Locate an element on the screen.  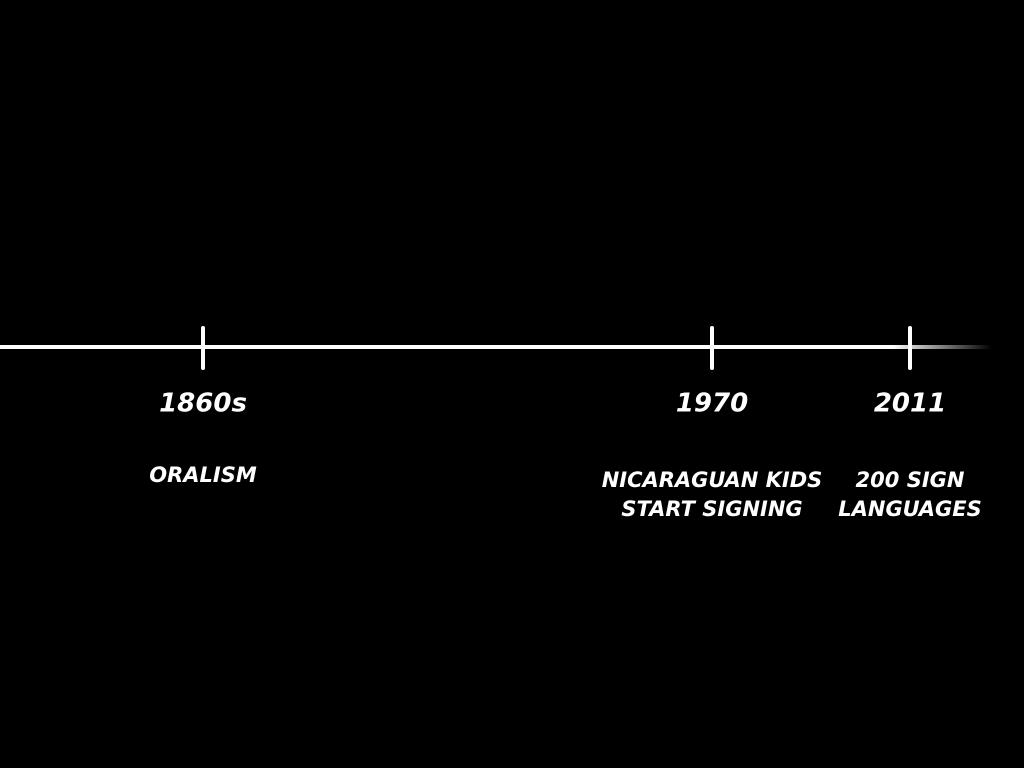
event-date: 1860s is located at coordinates (203, 404).